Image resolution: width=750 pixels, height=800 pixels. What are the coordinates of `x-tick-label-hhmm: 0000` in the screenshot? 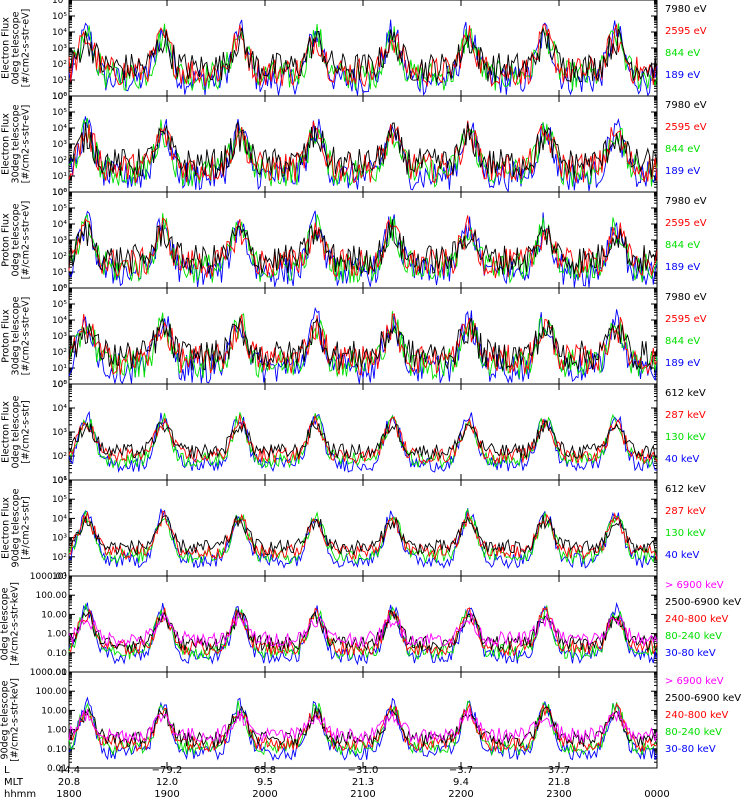 It's located at (656, 794).